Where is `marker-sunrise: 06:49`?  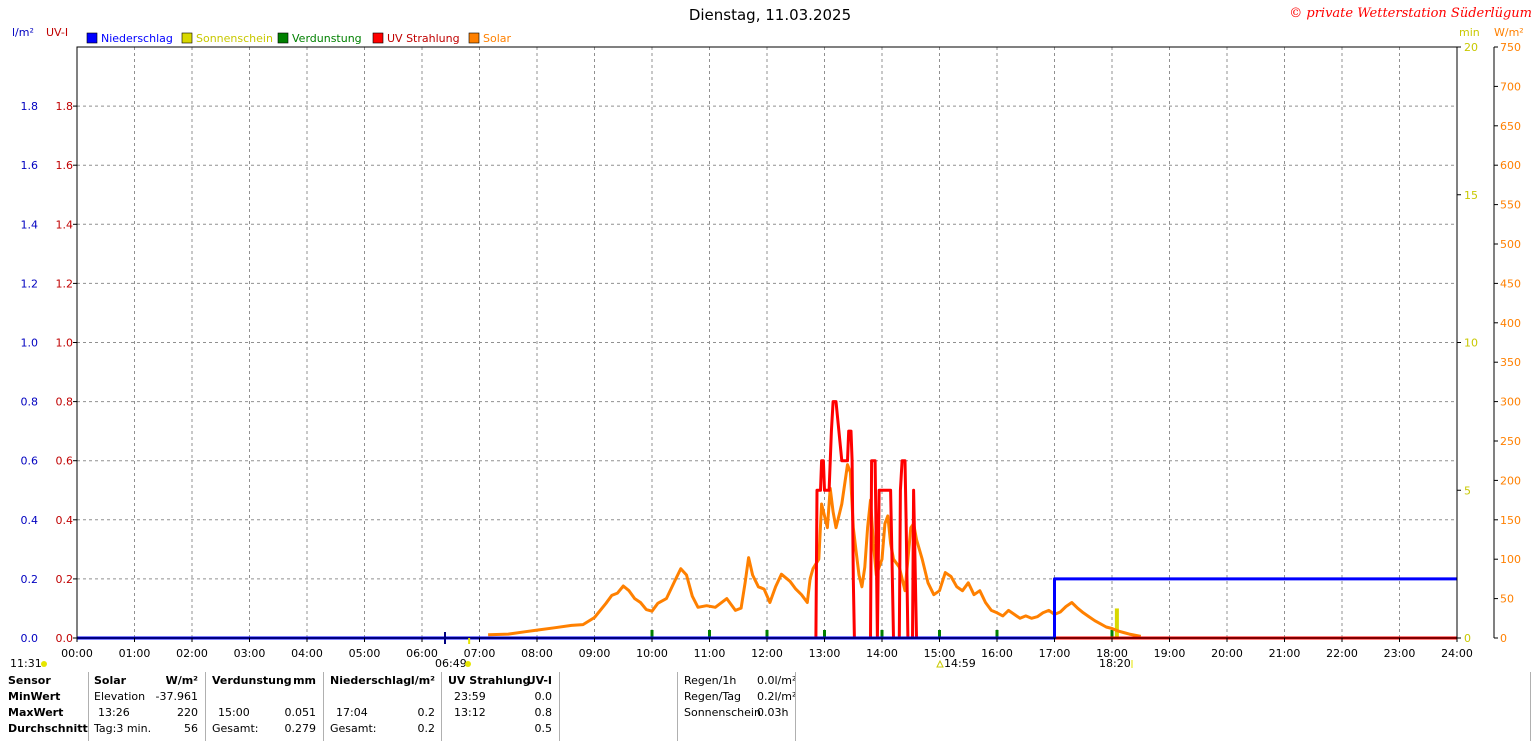
marker-sunrise: 06:49 is located at coordinates (451, 663).